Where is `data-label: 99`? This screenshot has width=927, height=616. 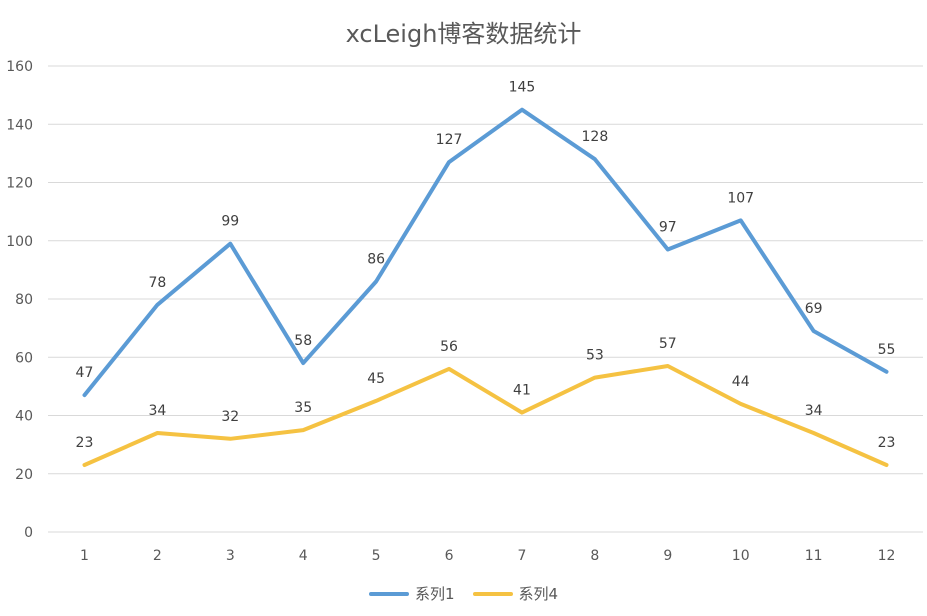 data-label: 99 is located at coordinates (230, 222).